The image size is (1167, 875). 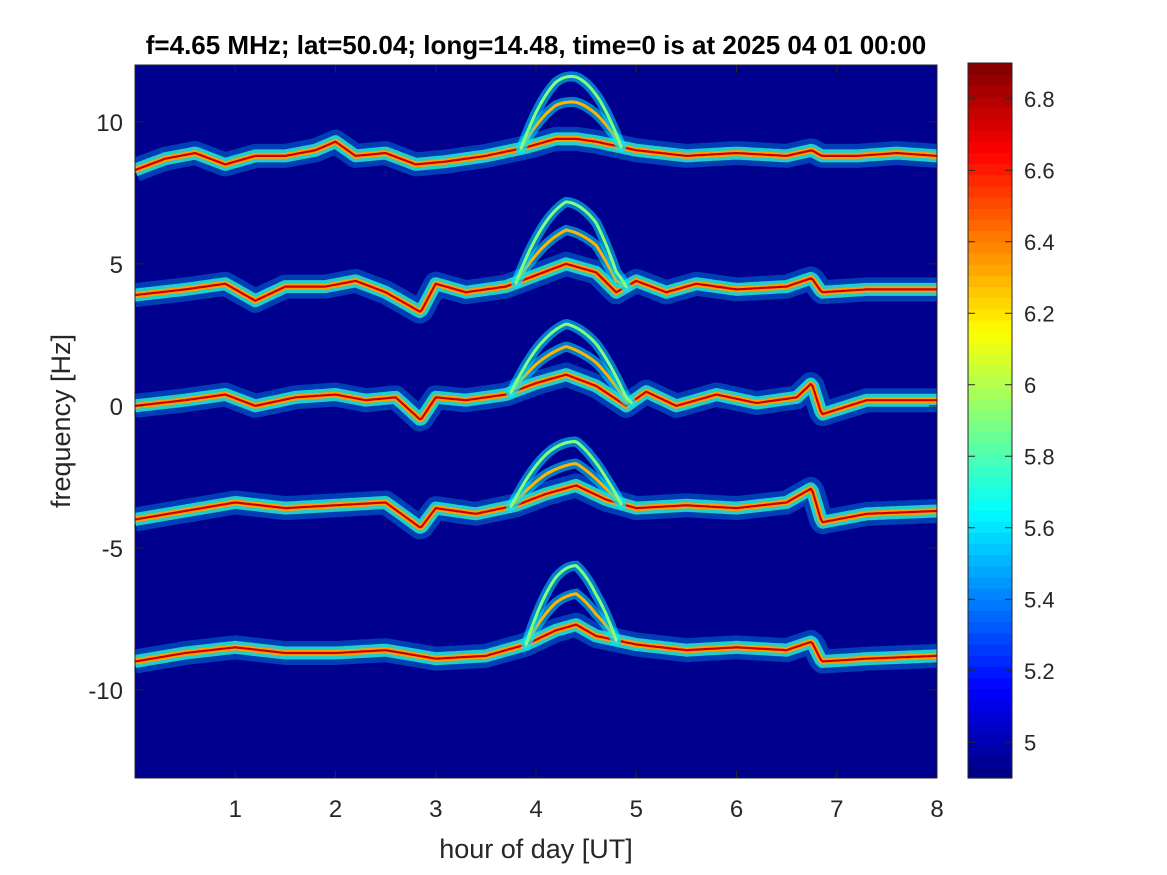 I want to click on y-axis-title: frequency [Hz], so click(x=61, y=421).